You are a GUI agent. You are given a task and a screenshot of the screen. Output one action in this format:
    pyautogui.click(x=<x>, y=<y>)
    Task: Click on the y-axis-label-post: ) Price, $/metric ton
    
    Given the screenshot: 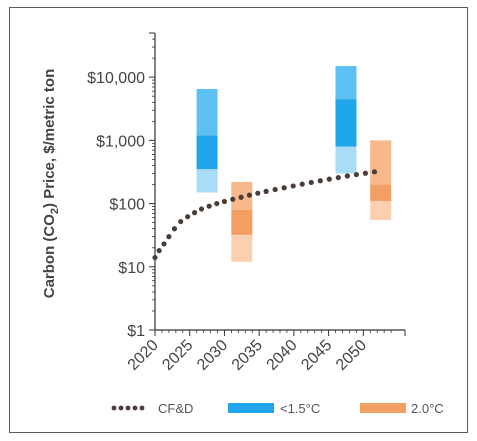 What is the action you would take?
    pyautogui.click(x=49, y=138)
    